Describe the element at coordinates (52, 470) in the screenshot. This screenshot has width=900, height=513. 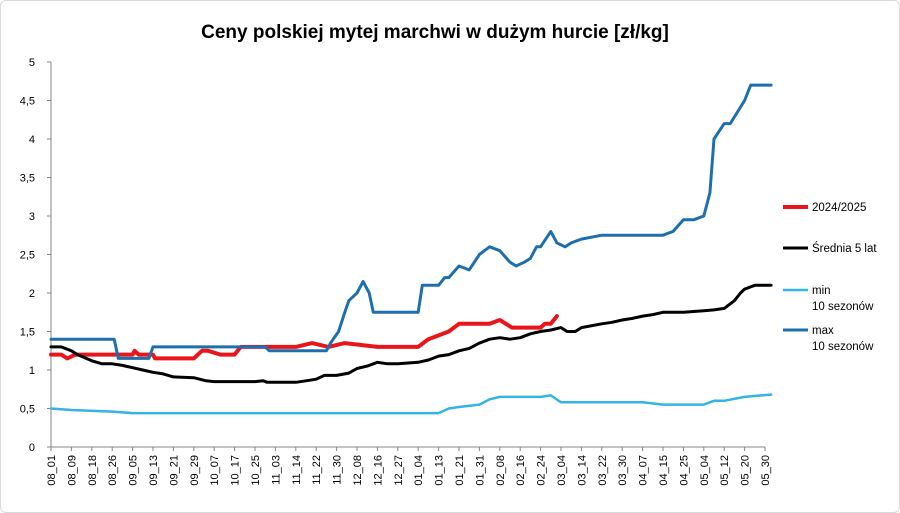
I see `x-tick-label: 08_01` at that location.